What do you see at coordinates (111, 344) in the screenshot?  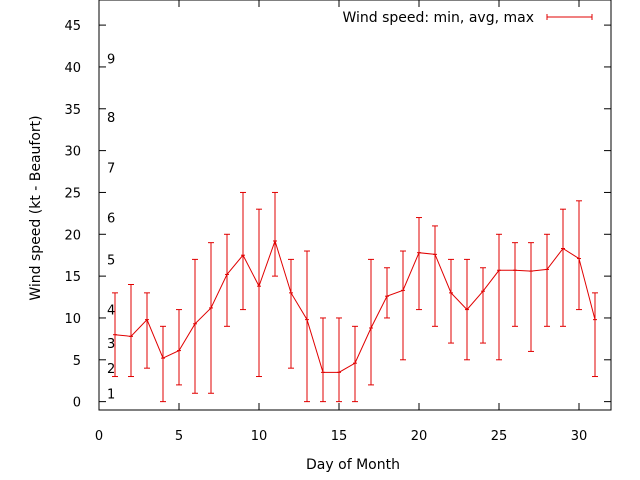 I see `beaufort-label: 3` at bounding box center [111, 344].